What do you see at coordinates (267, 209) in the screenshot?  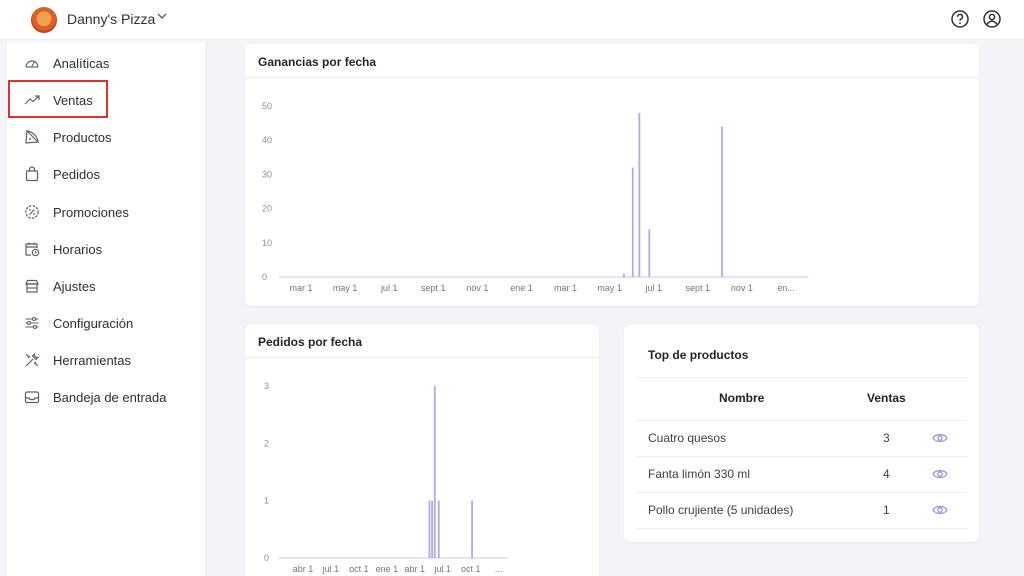 I see `y-tick-label: 20` at bounding box center [267, 209].